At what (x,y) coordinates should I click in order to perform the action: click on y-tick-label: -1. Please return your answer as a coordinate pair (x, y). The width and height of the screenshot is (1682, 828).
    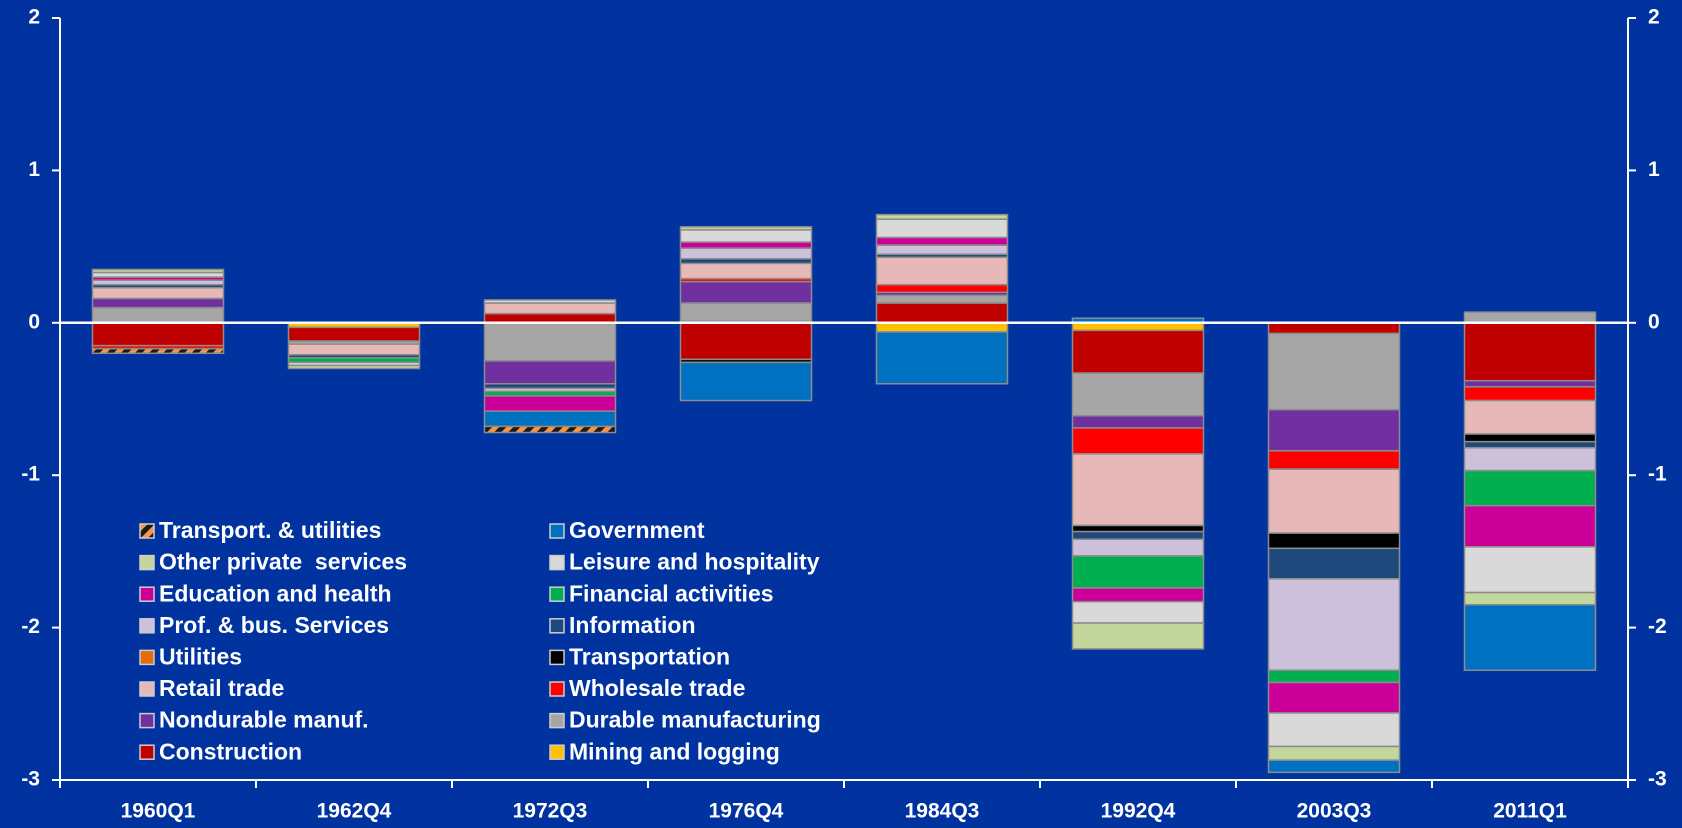
    Looking at the image, I should click on (30, 474).